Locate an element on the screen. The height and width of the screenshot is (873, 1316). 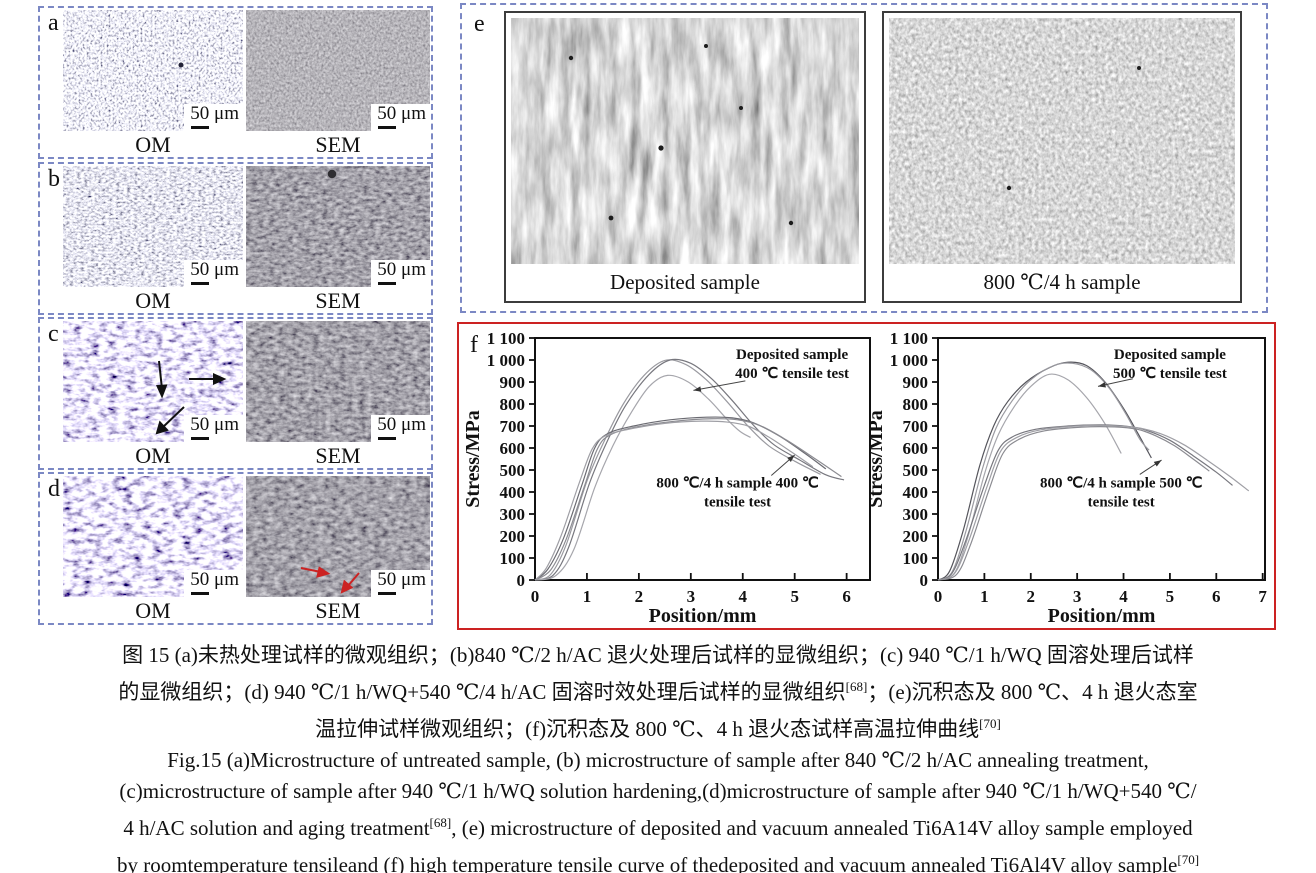
panel-b: b 50 μm 50 μm OM SEM is located at coordinates (235, 238).